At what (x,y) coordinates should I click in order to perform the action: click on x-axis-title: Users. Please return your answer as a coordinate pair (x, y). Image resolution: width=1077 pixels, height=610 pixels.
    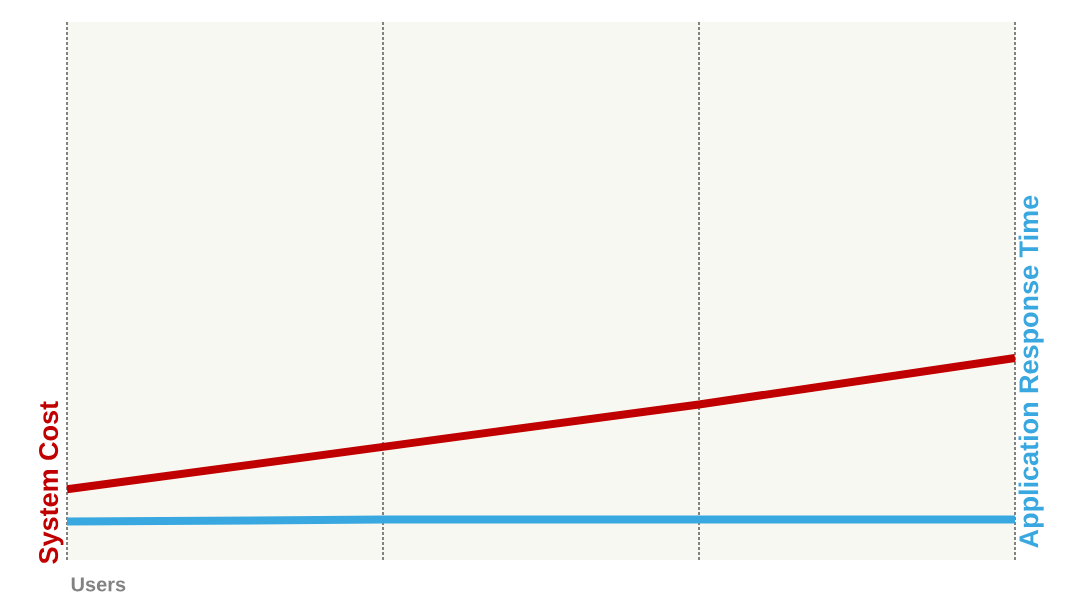
    Looking at the image, I should click on (98, 584).